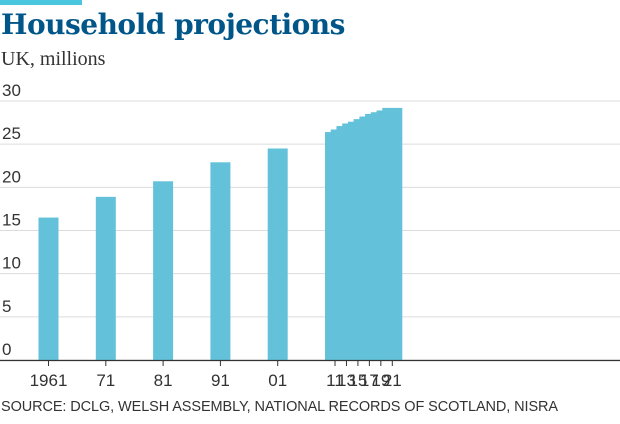 The height and width of the screenshot is (424, 620). Describe the element at coordinates (220, 261) in the screenshot. I see `bar-1991` at that location.